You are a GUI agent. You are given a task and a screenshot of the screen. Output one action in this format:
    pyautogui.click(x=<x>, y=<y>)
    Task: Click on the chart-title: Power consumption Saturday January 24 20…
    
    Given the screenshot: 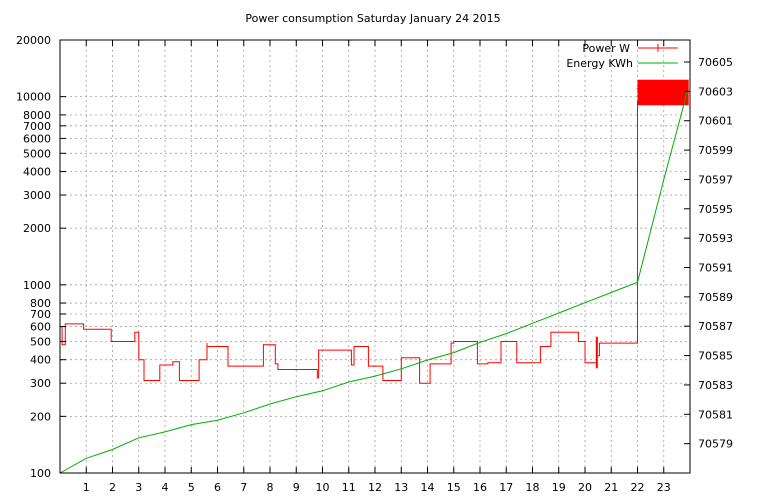 What is the action you would take?
    pyautogui.click(x=372, y=18)
    